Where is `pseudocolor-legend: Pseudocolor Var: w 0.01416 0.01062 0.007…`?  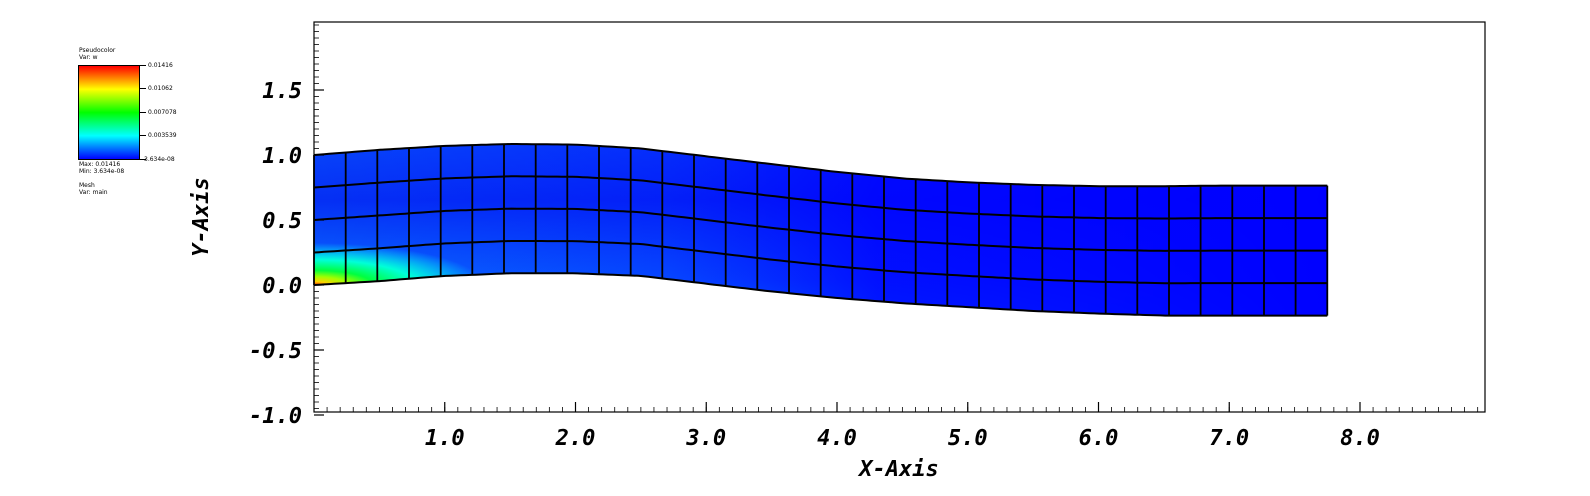
pseudocolor-legend: Pseudocolor Var: w 0.01416 0.01062 0.007… is located at coordinates (120, 110).